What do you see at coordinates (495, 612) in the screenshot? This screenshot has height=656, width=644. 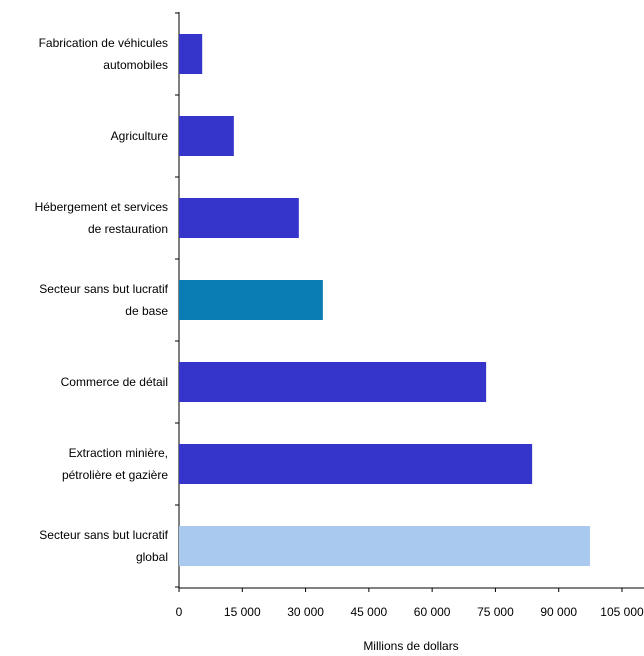 I see `x-tick-label: 75 000` at bounding box center [495, 612].